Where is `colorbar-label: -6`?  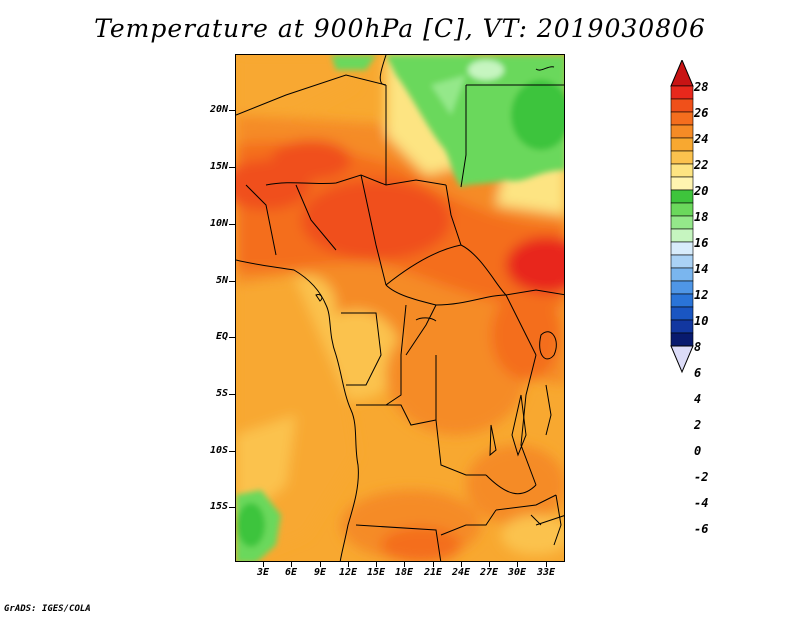 colorbar-label: -6 is located at coordinates (701, 529).